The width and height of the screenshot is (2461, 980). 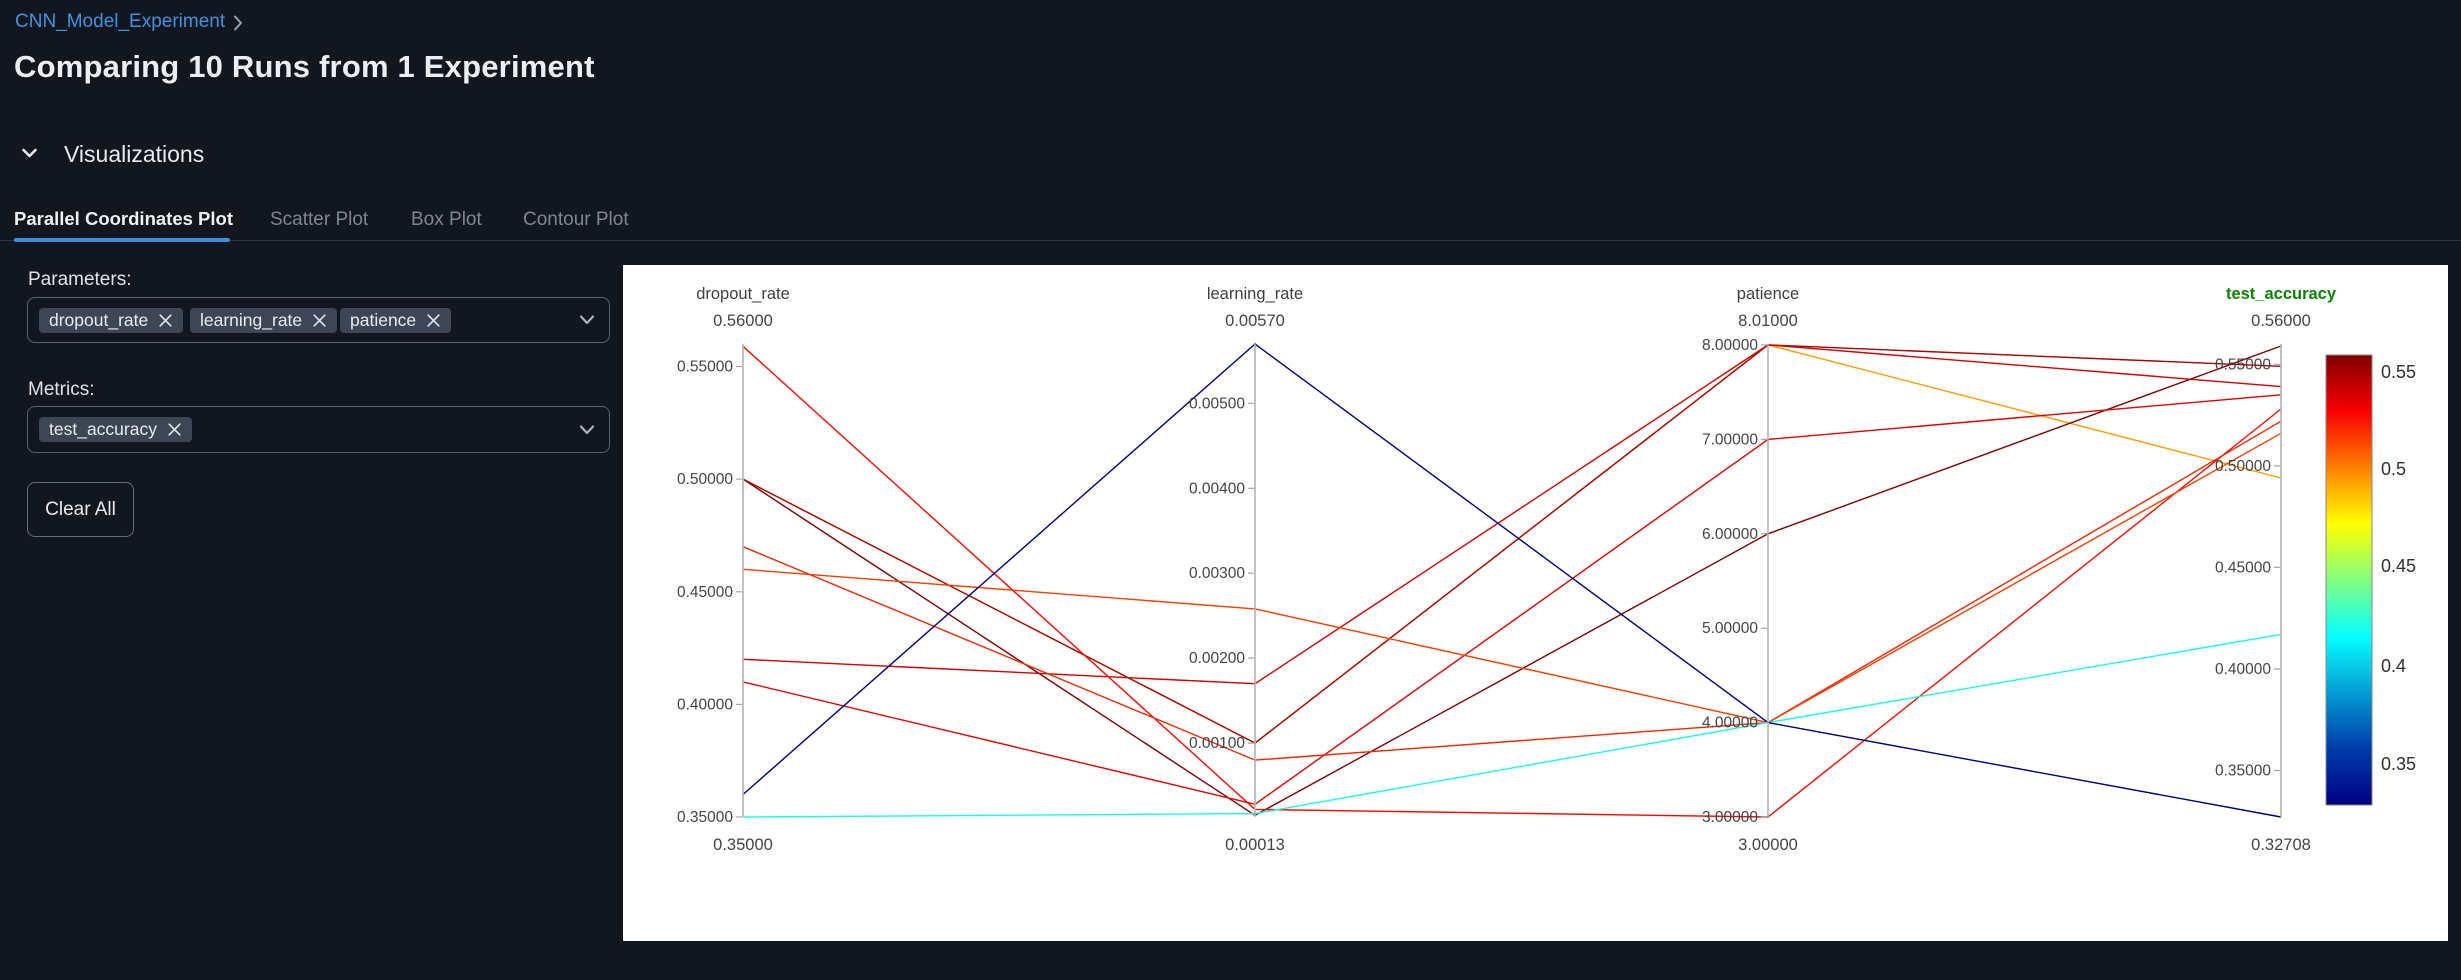 What do you see at coordinates (1730, 628) in the screenshot?
I see `svg-text: 5.00000` at bounding box center [1730, 628].